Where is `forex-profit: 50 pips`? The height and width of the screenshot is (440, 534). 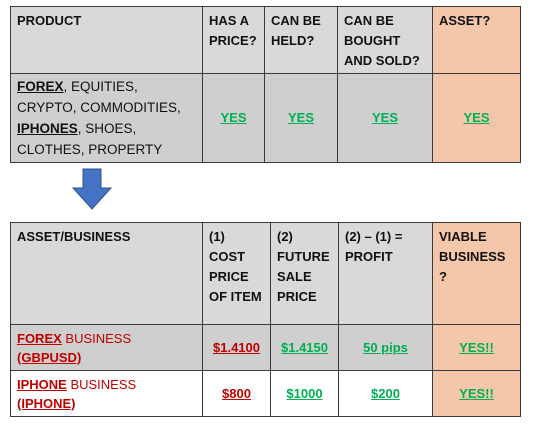 forex-profit: 50 pips is located at coordinates (385, 347).